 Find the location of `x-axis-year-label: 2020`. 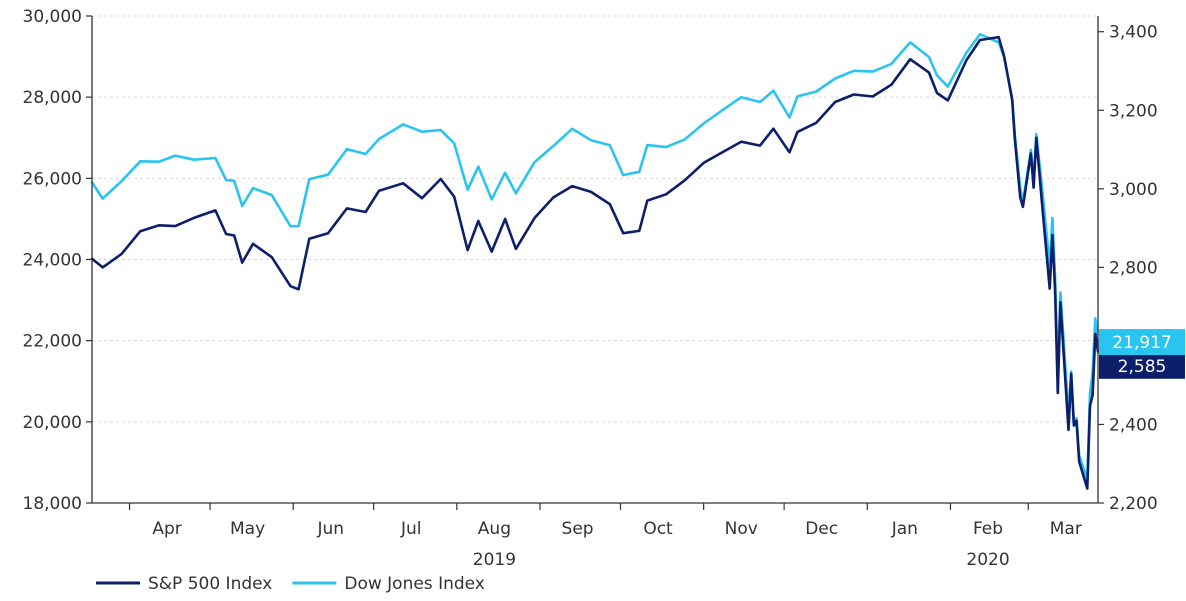

x-axis-year-label: 2020 is located at coordinates (987, 560).